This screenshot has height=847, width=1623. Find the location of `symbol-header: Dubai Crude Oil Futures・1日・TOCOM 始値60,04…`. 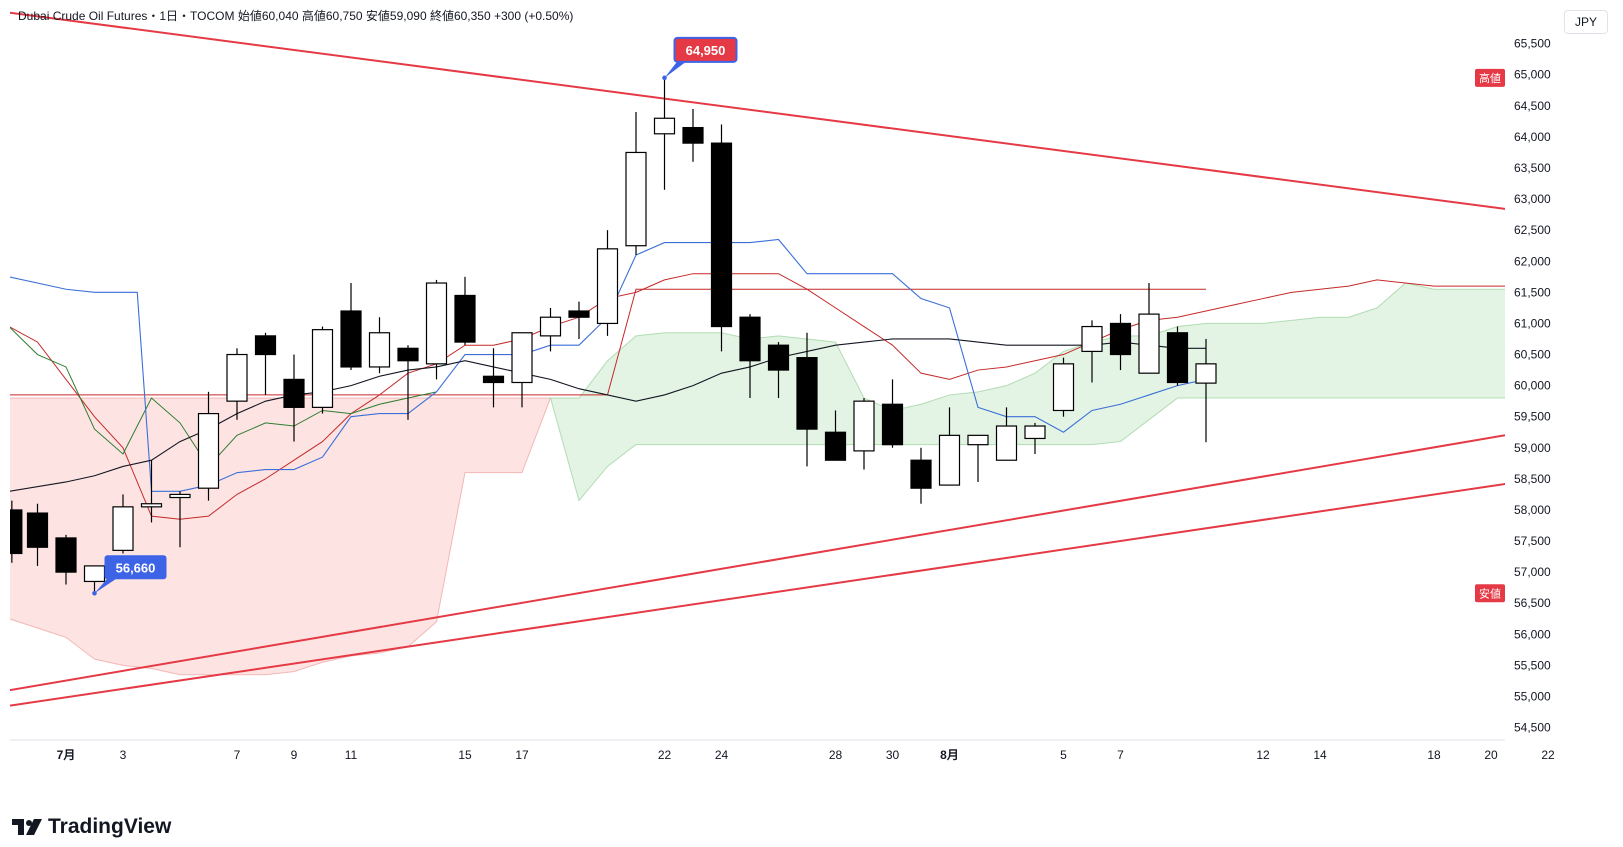

symbol-header: Dubai Crude Oil Futures・1日・TOCOM 始値60,04… is located at coordinates (296, 16).